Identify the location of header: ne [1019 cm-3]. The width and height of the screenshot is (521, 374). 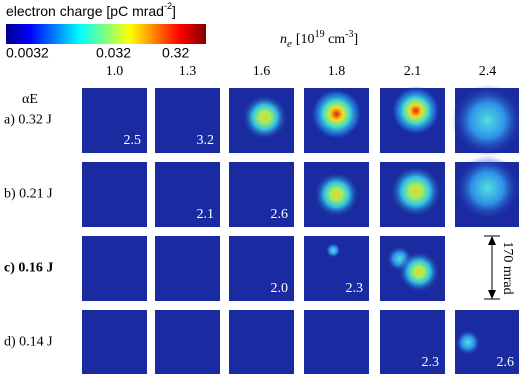
(319, 39).